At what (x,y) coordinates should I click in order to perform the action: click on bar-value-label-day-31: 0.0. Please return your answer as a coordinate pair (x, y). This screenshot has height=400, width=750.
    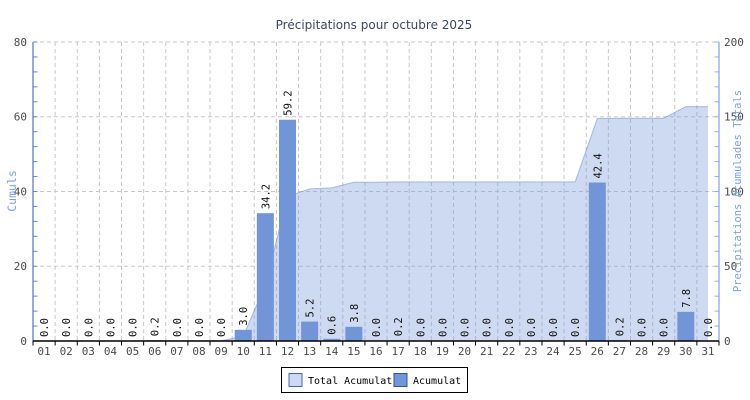
    Looking at the image, I should click on (709, 327).